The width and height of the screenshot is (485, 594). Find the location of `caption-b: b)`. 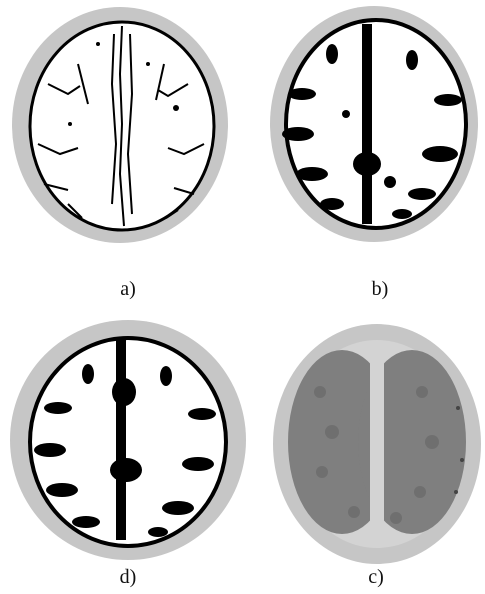

caption-b: b) is located at coordinates (380, 289).